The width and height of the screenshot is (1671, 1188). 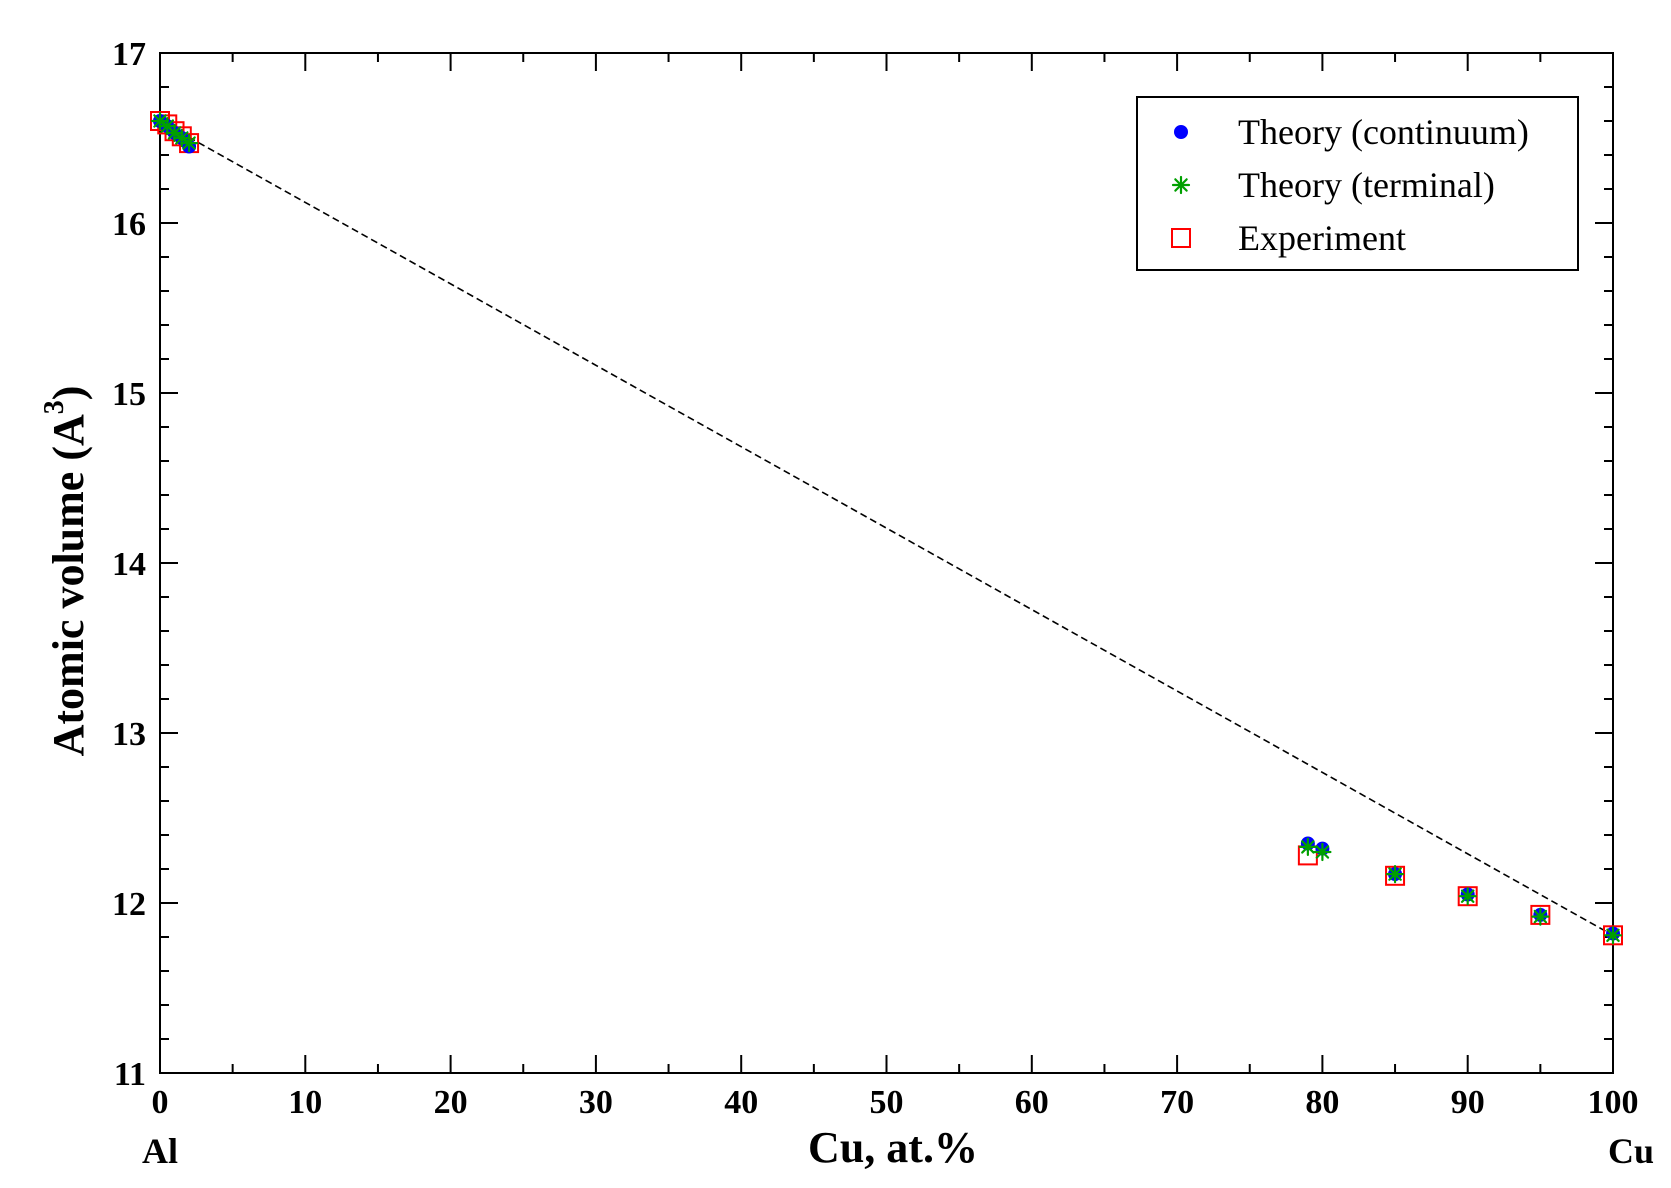 What do you see at coordinates (129, 54) in the screenshot?
I see `y-tick-label: 17` at bounding box center [129, 54].